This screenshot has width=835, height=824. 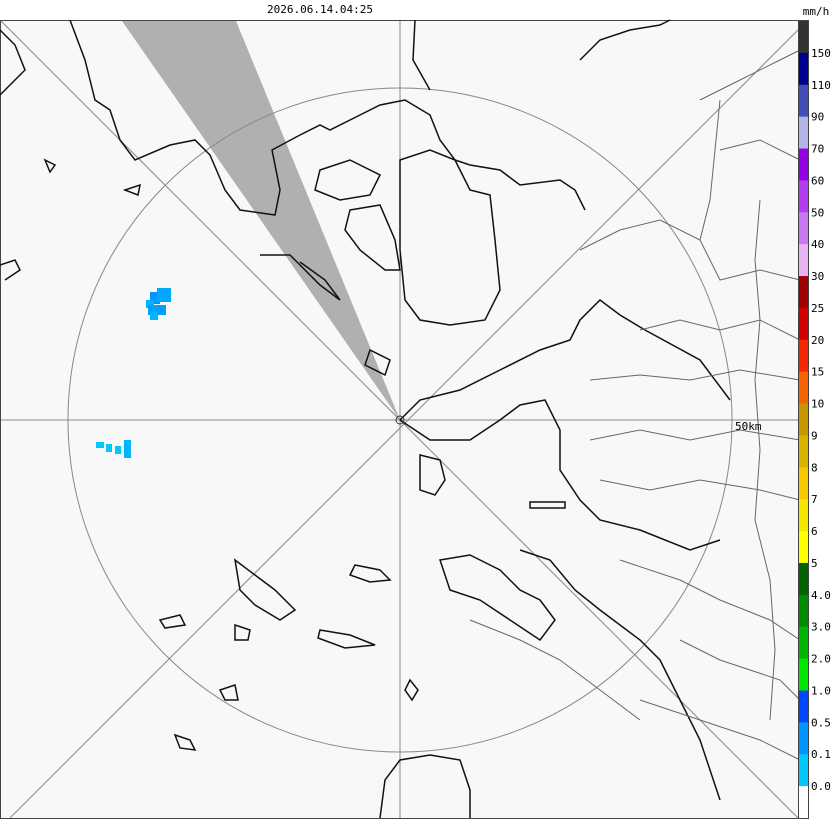 What do you see at coordinates (817, 149) in the screenshot?
I see `legend-label: 70` at bounding box center [817, 149].